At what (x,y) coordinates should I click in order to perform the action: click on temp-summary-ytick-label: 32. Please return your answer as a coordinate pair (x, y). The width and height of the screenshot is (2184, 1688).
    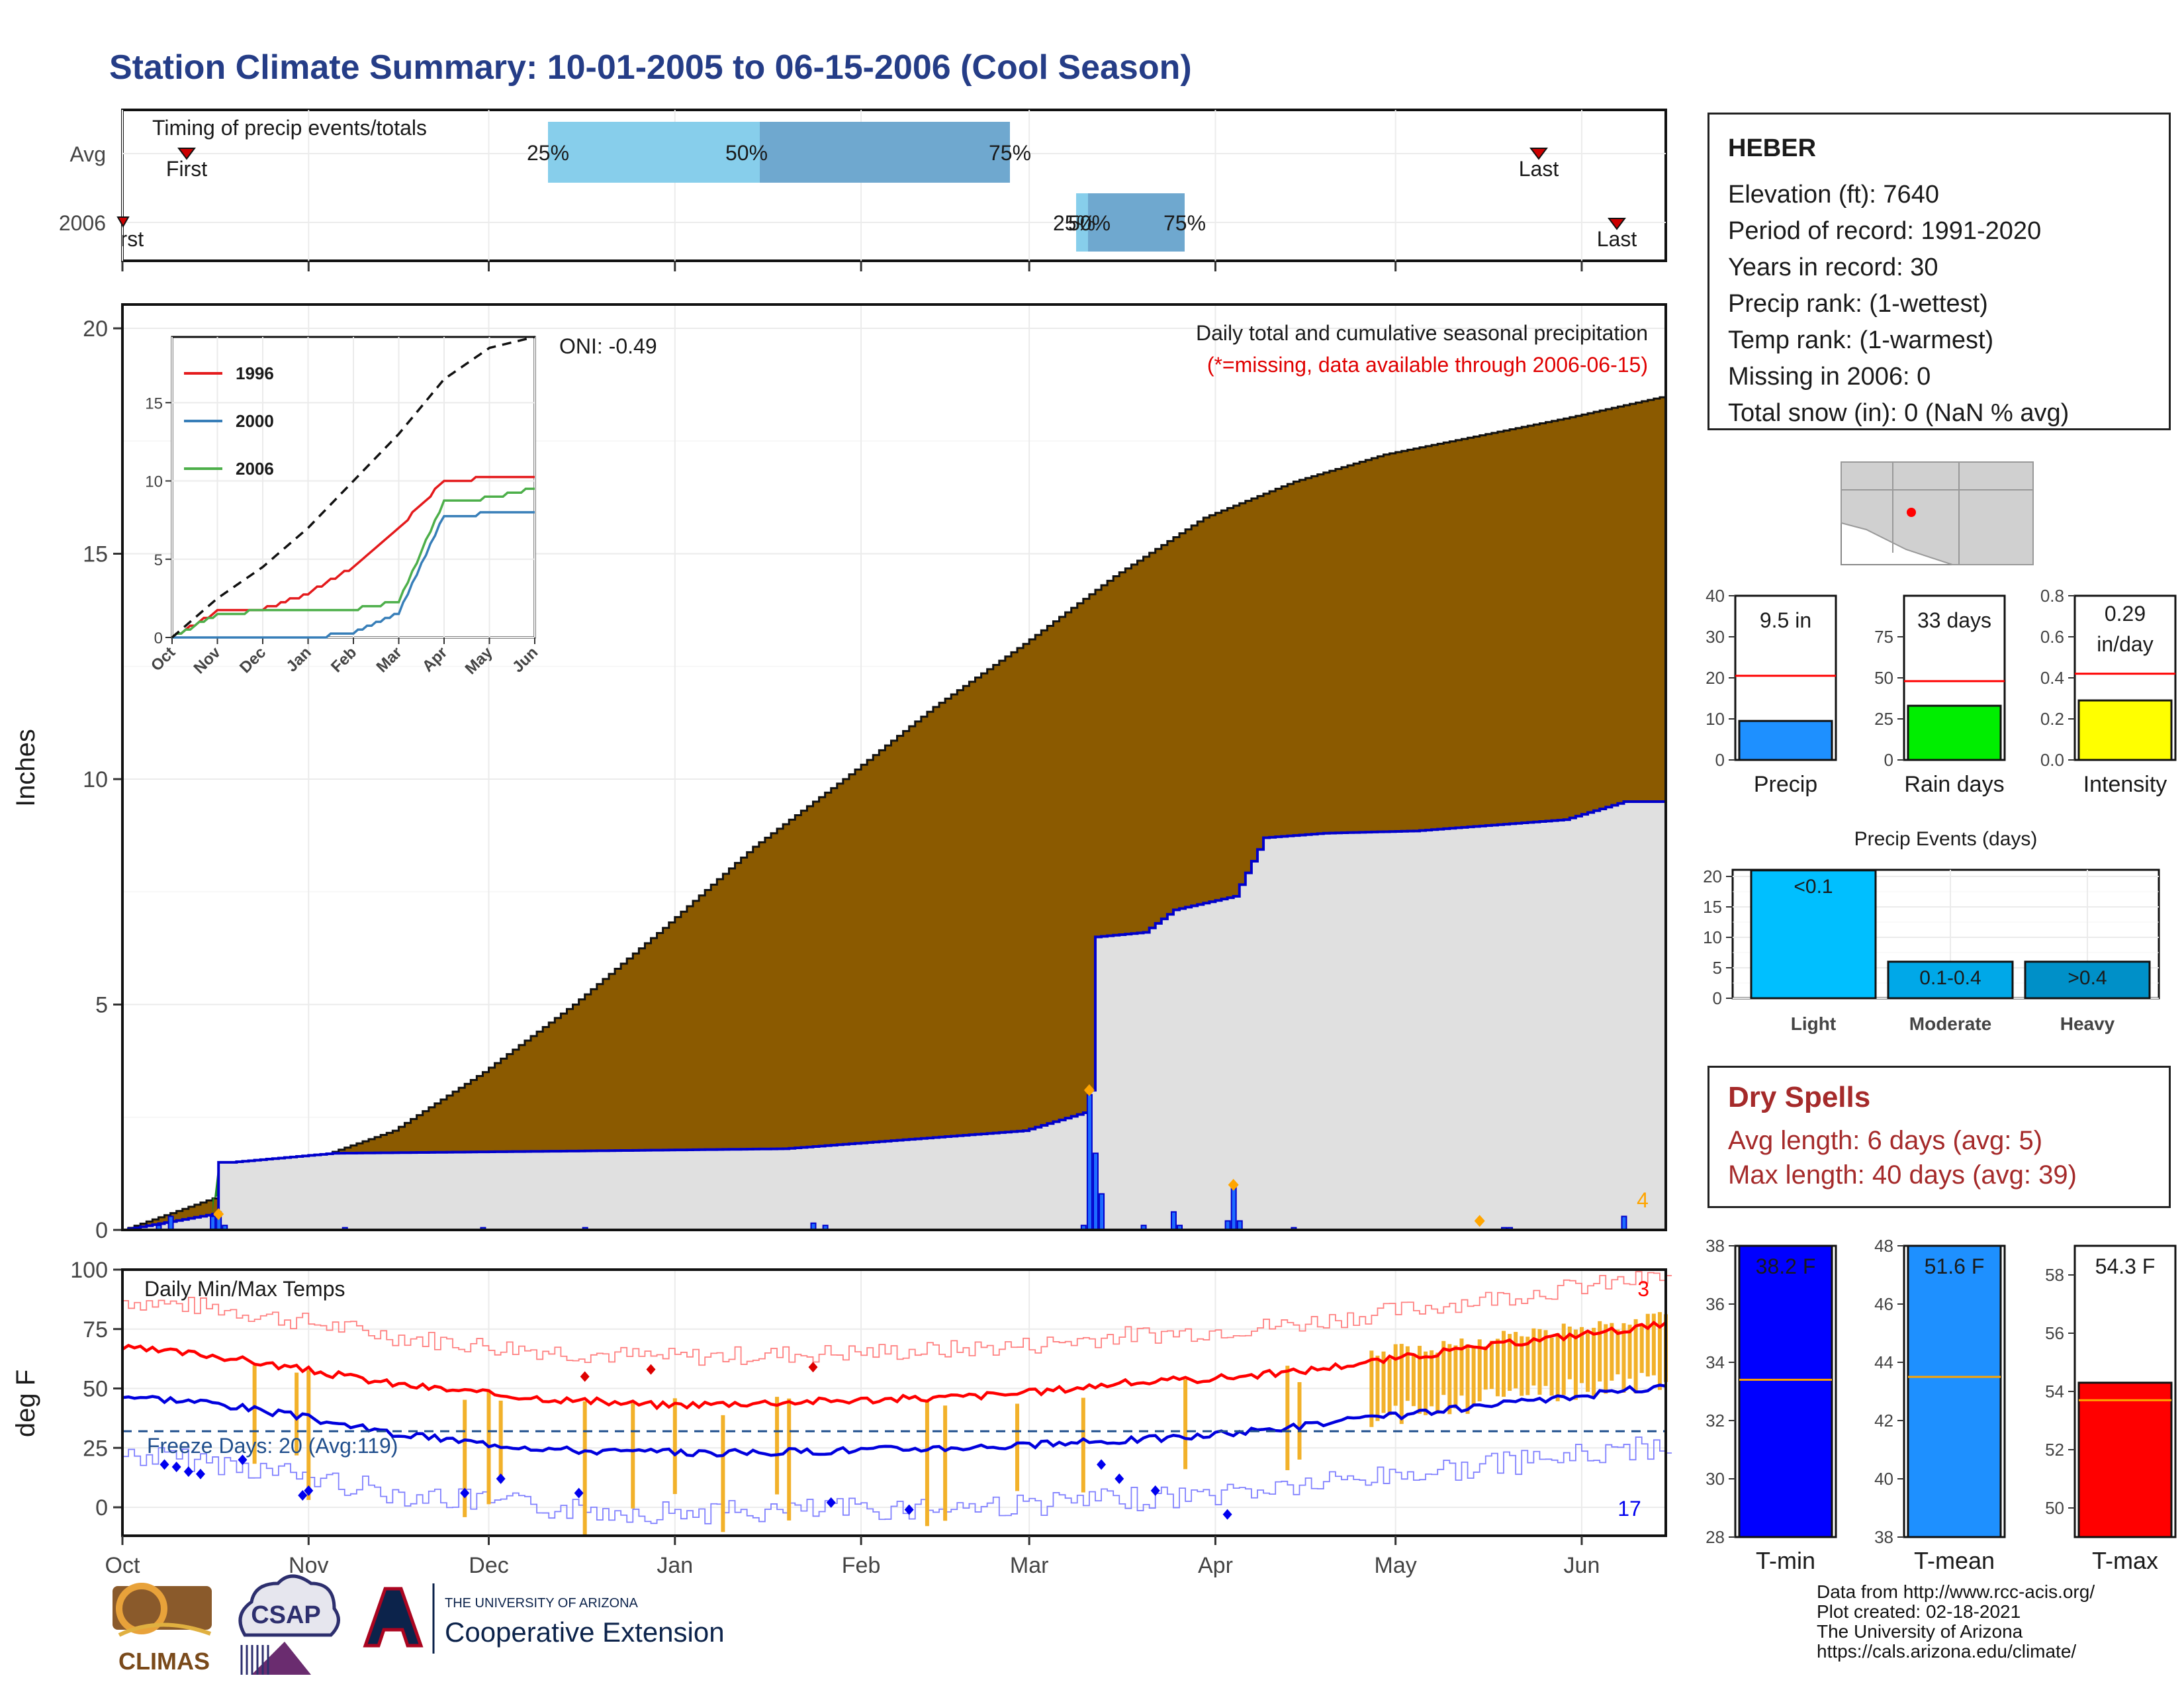
    Looking at the image, I should click on (1715, 1420).